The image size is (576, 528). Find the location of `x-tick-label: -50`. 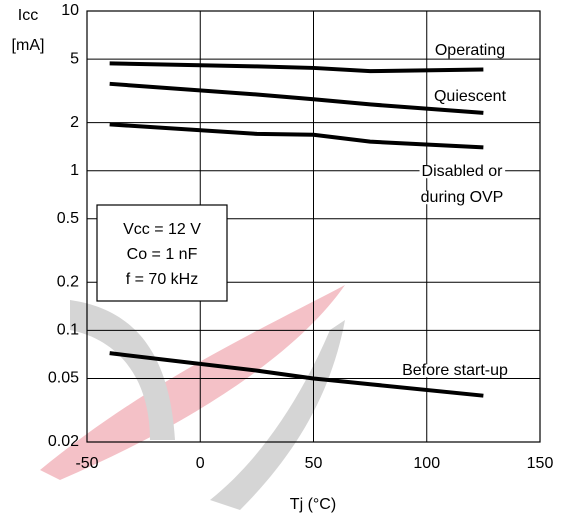

x-tick-label: -50 is located at coordinates (86, 463).